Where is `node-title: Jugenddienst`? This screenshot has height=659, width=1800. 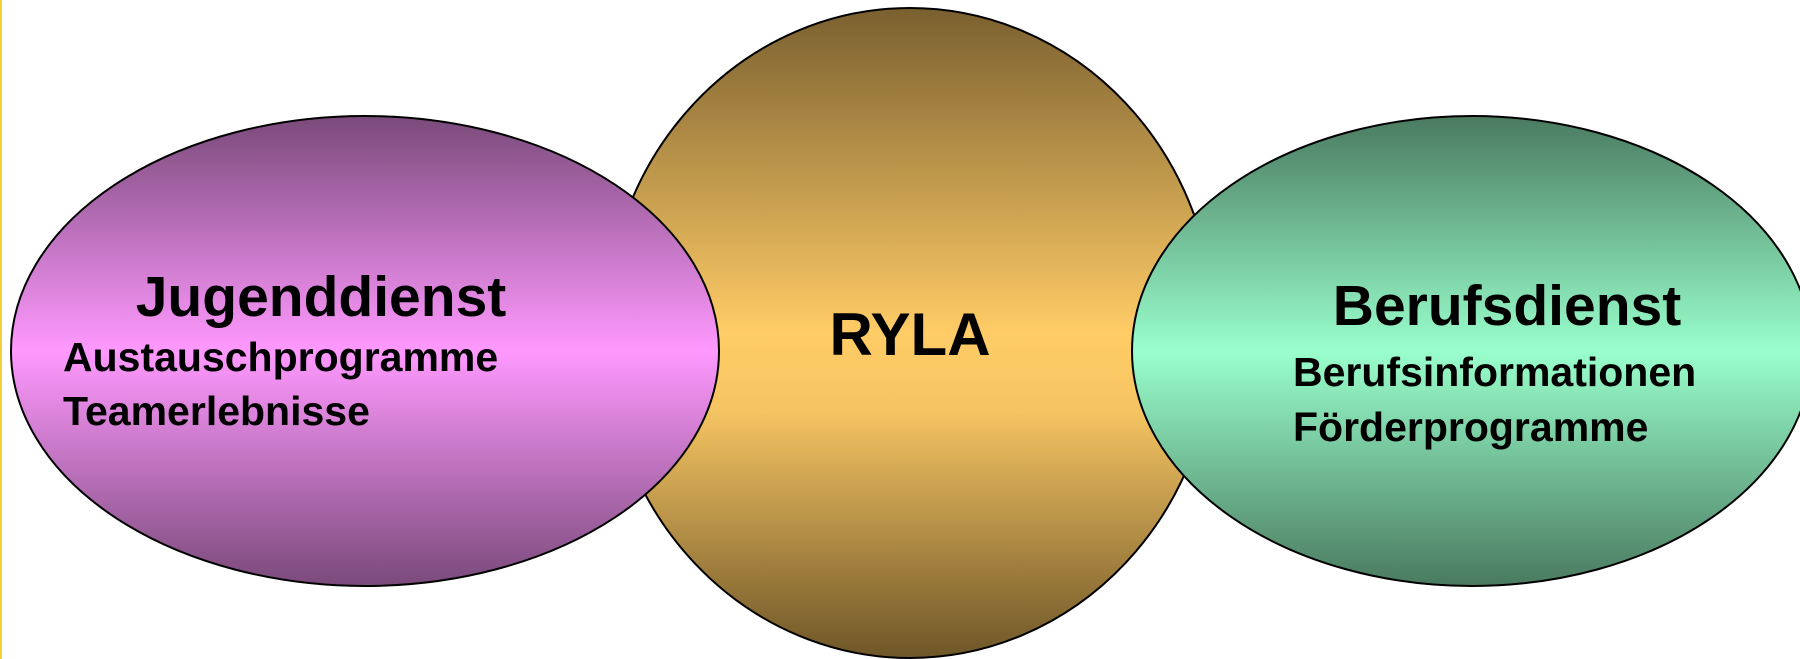 node-title: Jugenddienst is located at coordinates (321, 297).